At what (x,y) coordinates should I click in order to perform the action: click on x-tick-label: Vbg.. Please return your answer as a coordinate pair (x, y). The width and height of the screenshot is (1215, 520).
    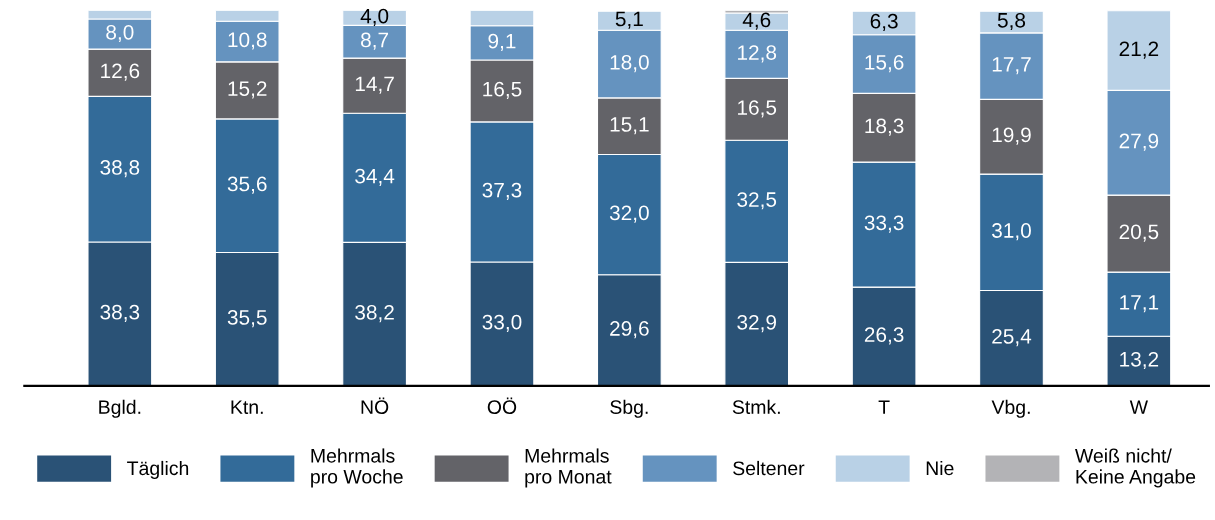
    Looking at the image, I should click on (1010, 408).